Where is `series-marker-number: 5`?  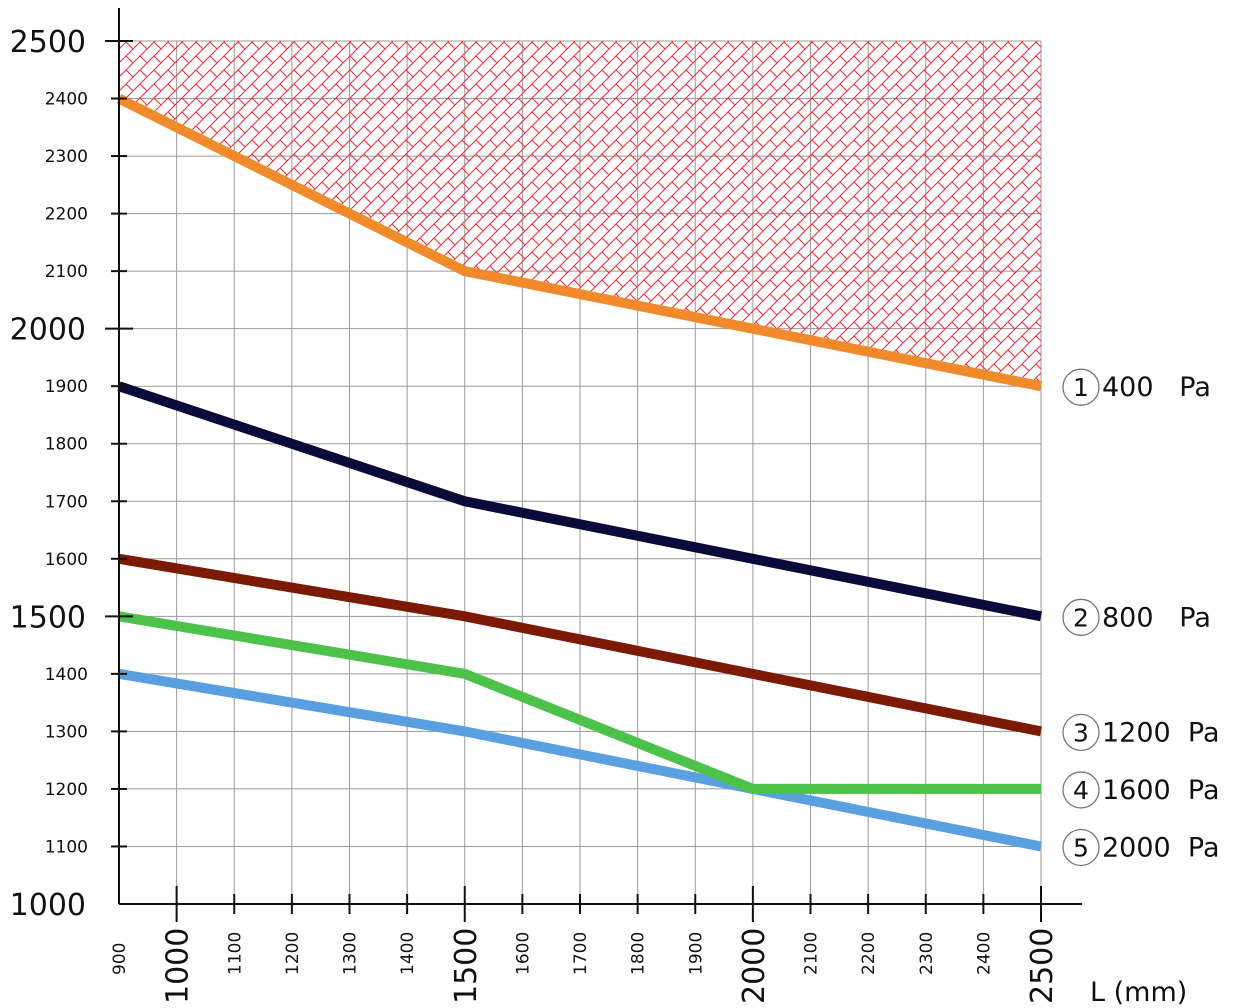 series-marker-number: 5 is located at coordinates (1081, 847).